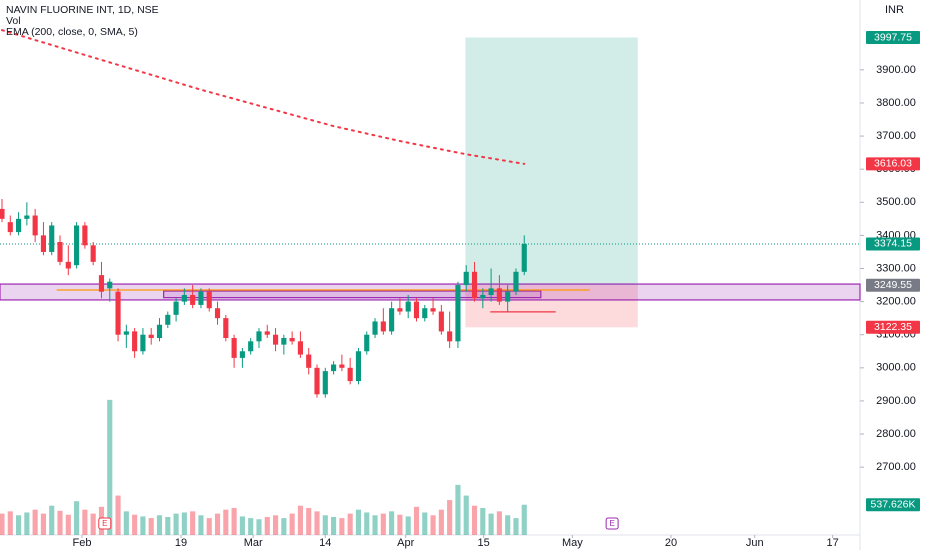  What do you see at coordinates (896, 368) in the screenshot?
I see `y-tick-label: 3000.00` at bounding box center [896, 368].